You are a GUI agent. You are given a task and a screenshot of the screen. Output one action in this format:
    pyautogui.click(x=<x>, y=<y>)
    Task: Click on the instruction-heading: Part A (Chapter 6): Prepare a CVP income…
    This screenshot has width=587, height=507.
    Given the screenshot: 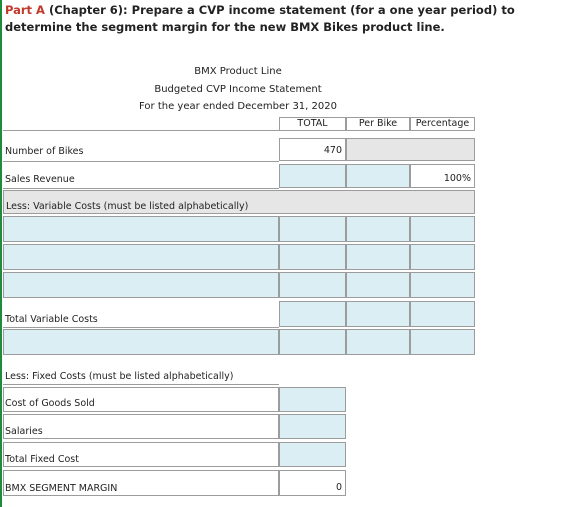 What is the action you would take?
    pyautogui.click(x=294, y=19)
    